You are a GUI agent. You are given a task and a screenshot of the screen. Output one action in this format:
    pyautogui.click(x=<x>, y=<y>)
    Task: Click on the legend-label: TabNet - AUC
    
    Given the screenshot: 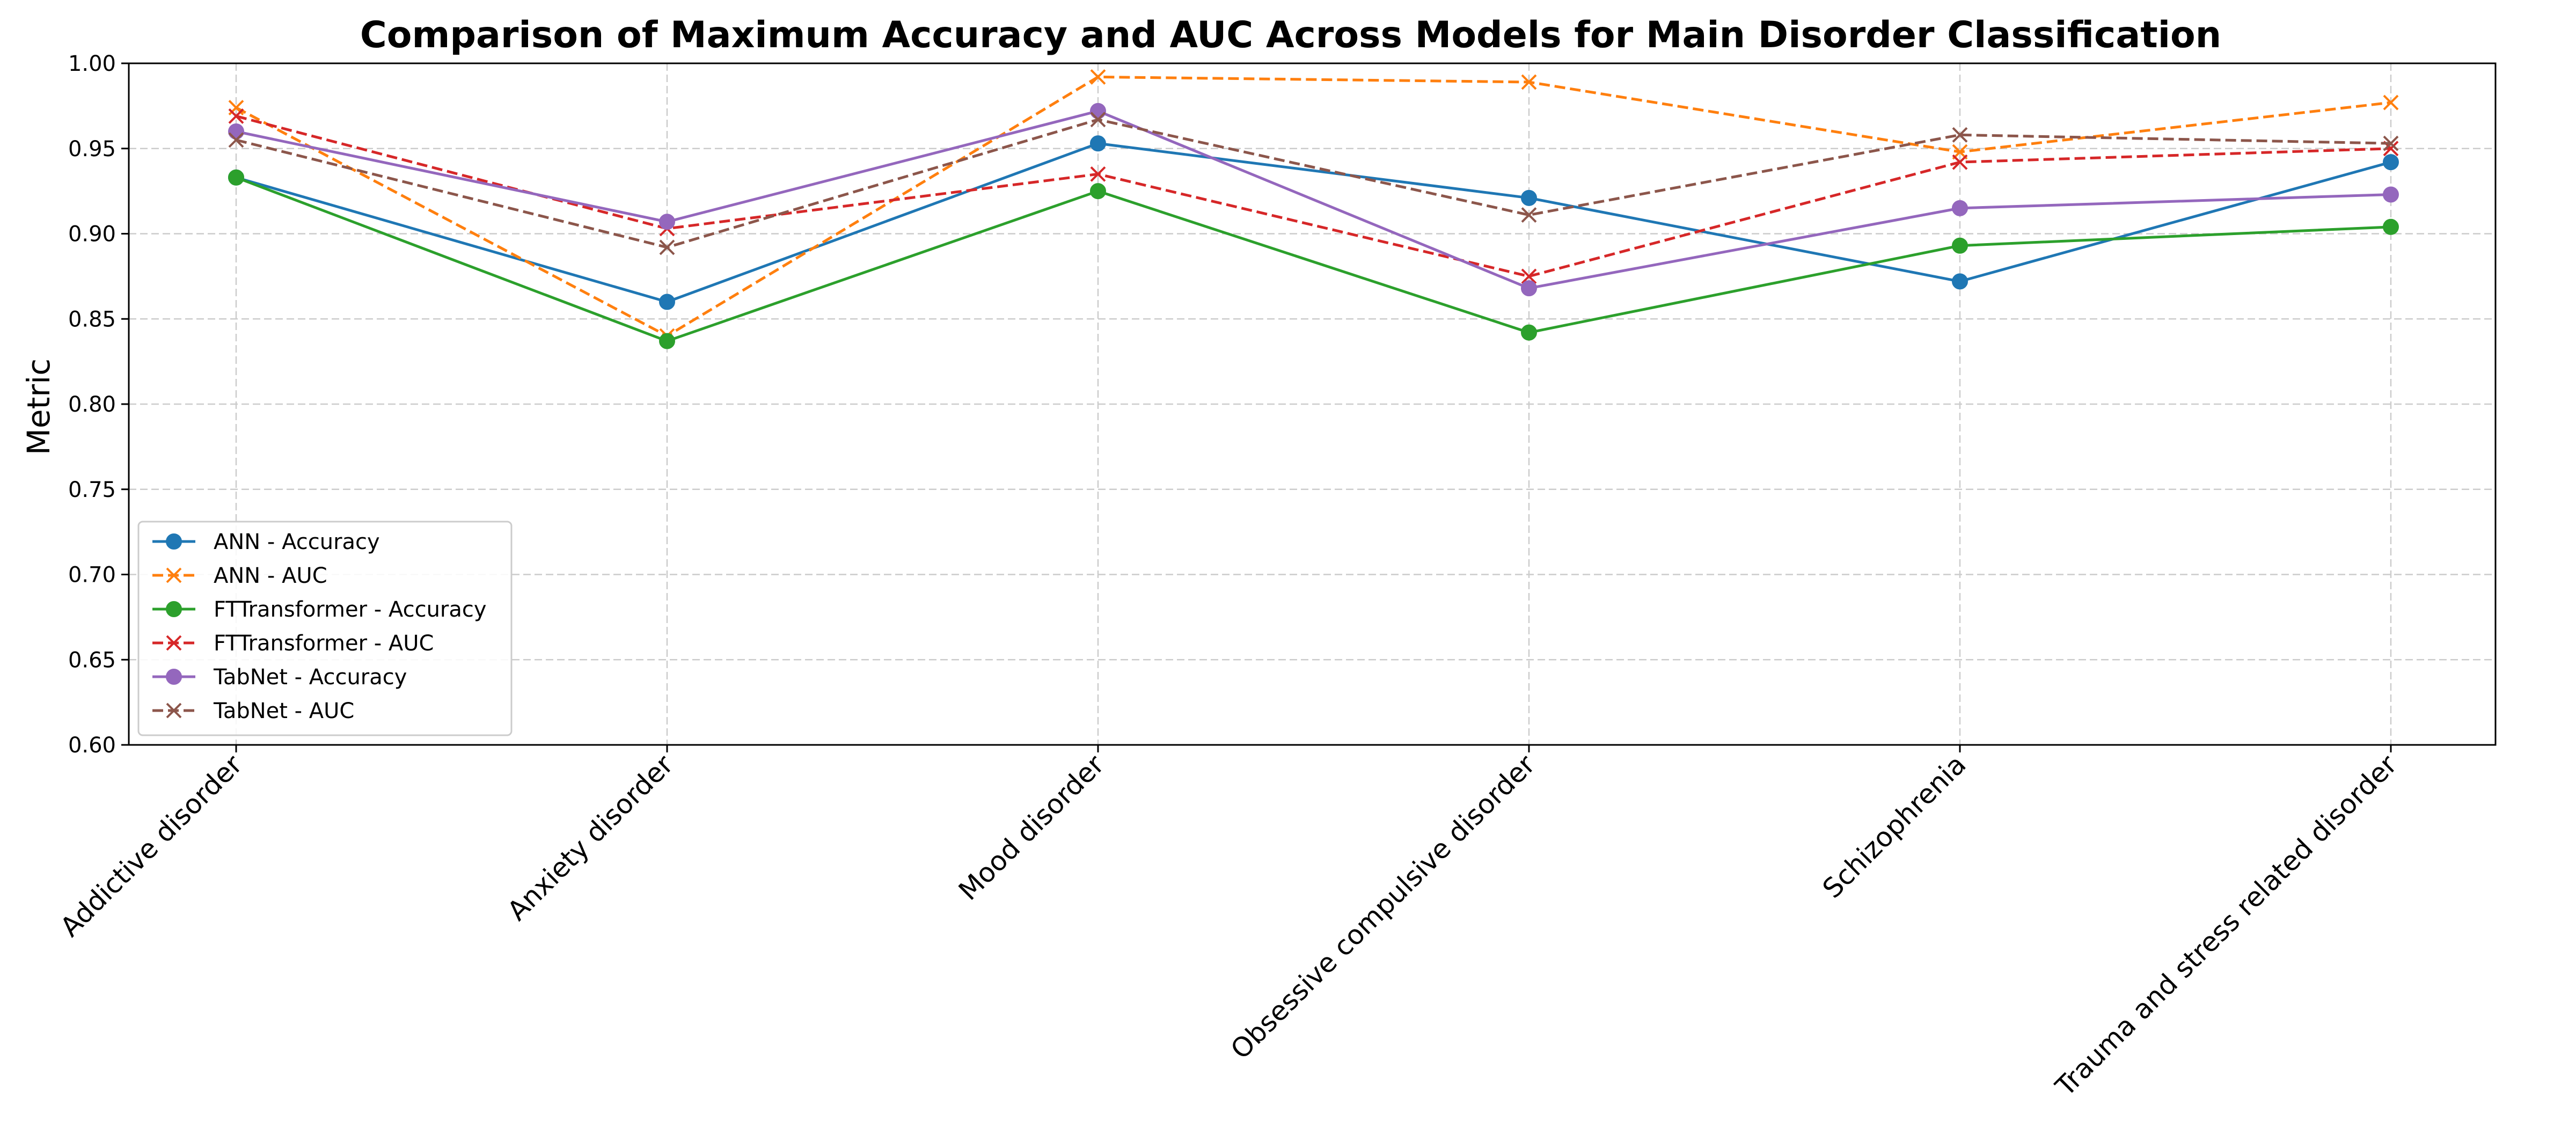 What is the action you would take?
    pyautogui.click(x=283, y=711)
    